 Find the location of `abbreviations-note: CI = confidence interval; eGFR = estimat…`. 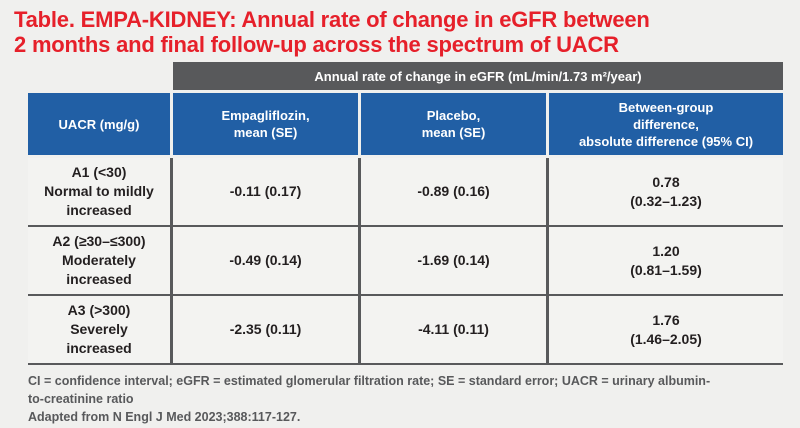

abbreviations-note: CI = confidence interval; eGFR = estimat… is located at coordinates (369, 390).